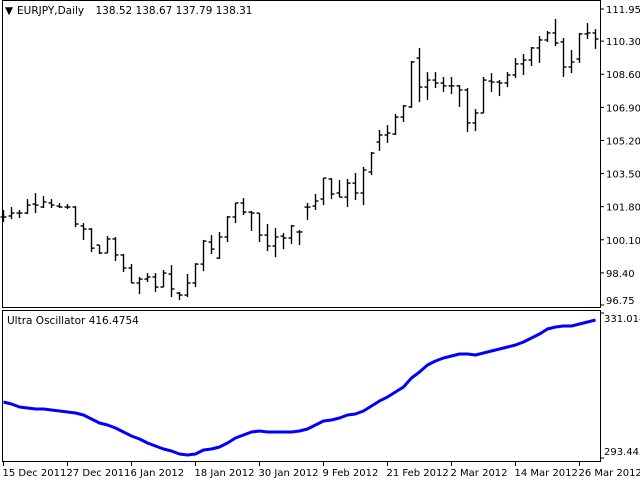 The width and height of the screenshot is (640, 480). Describe the element at coordinates (623, 108) in the screenshot. I see `price-axis-label: 106.90` at that location.